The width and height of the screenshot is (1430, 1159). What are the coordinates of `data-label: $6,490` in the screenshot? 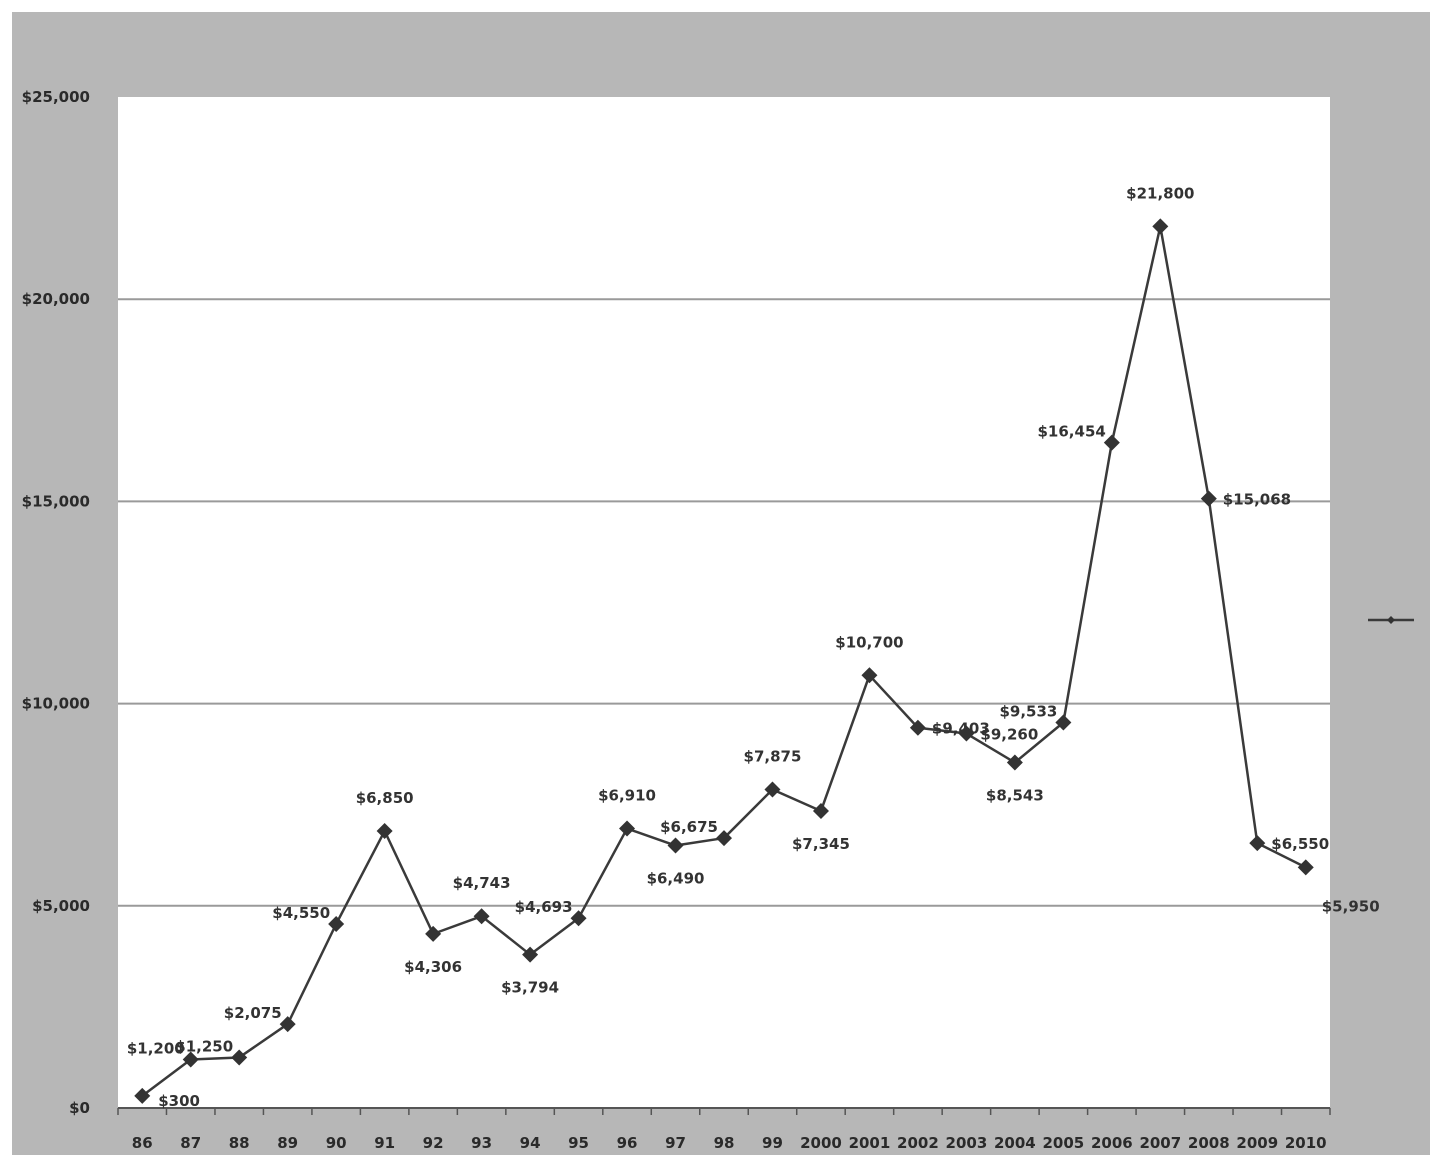 It's located at (676, 879).